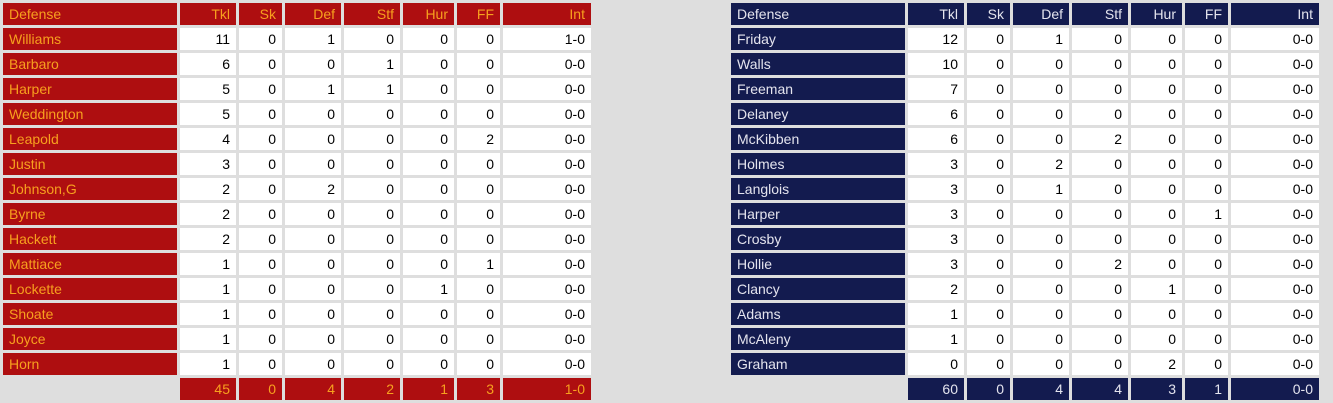 The image size is (1333, 403). Describe the element at coordinates (818, 189) in the screenshot. I see `player-name-cell: Langlois` at that location.